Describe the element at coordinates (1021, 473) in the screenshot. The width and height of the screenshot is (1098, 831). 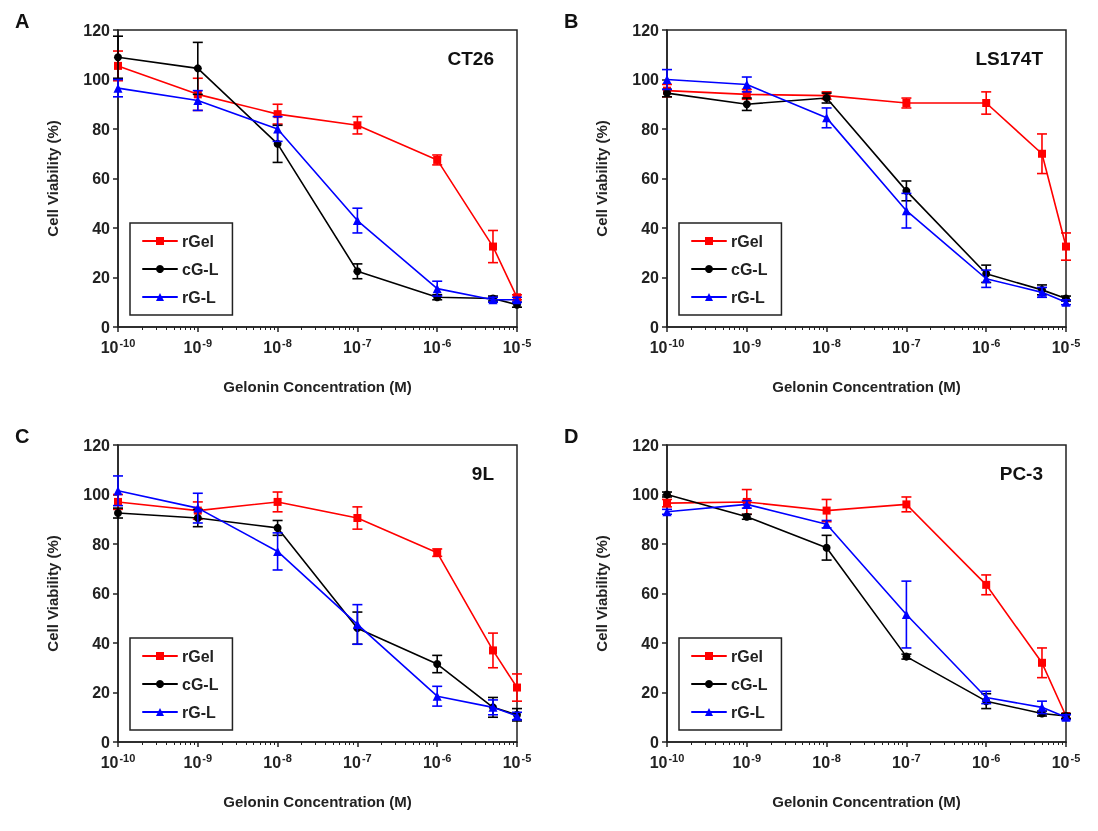
I see `text: PC-3` at that location.